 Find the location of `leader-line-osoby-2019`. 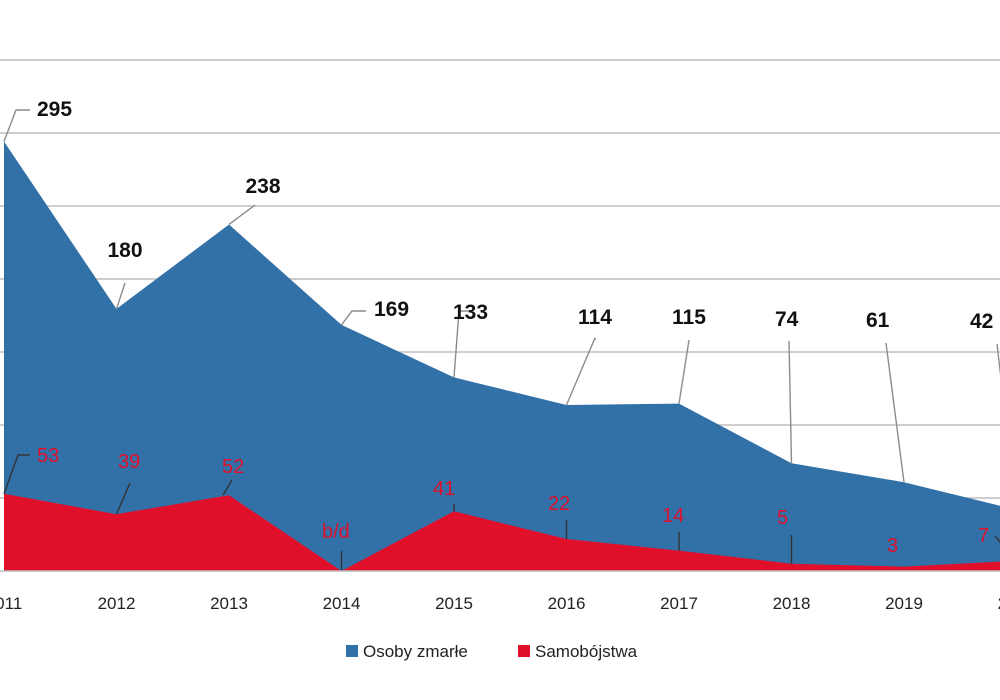

leader-line-osoby-2019 is located at coordinates (895, 412).